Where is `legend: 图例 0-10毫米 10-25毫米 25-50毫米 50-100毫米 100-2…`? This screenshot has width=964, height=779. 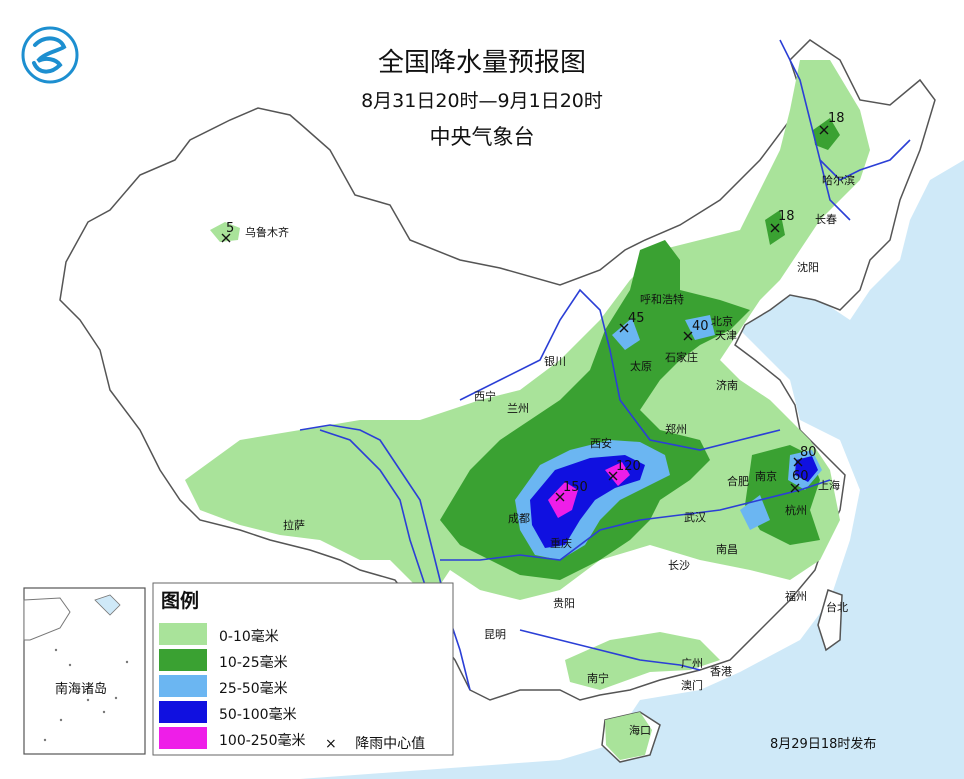
legend: 图例 0-10毫米 10-25毫米 25-50毫米 50-100毫米 100-2… is located at coordinates (303, 669).